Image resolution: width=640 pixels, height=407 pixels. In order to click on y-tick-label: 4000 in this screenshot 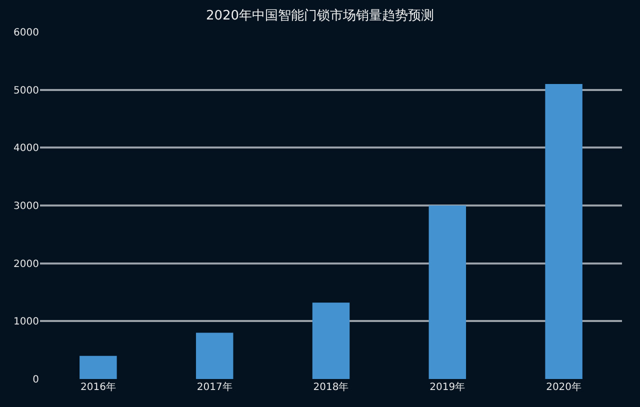, I will do `click(26, 148)`.